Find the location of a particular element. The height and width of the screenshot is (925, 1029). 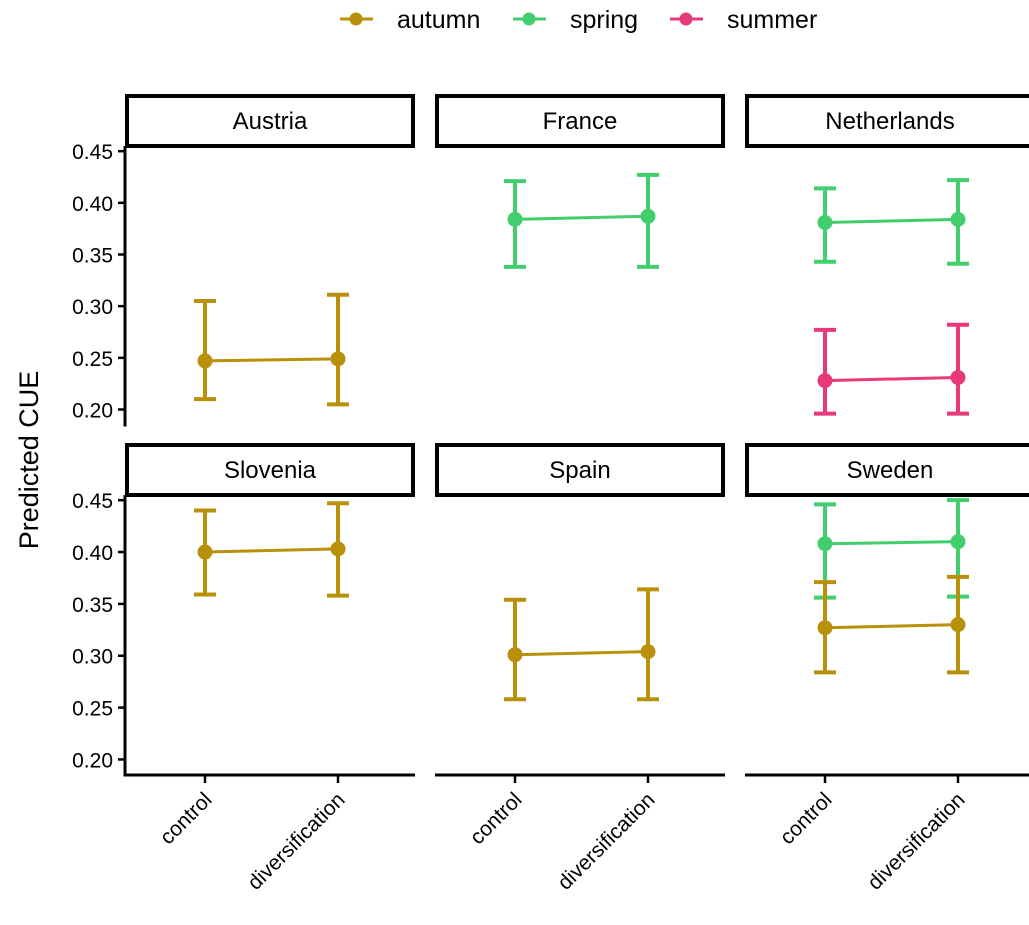

legend-label-autumn: autumn is located at coordinates (438, 20).